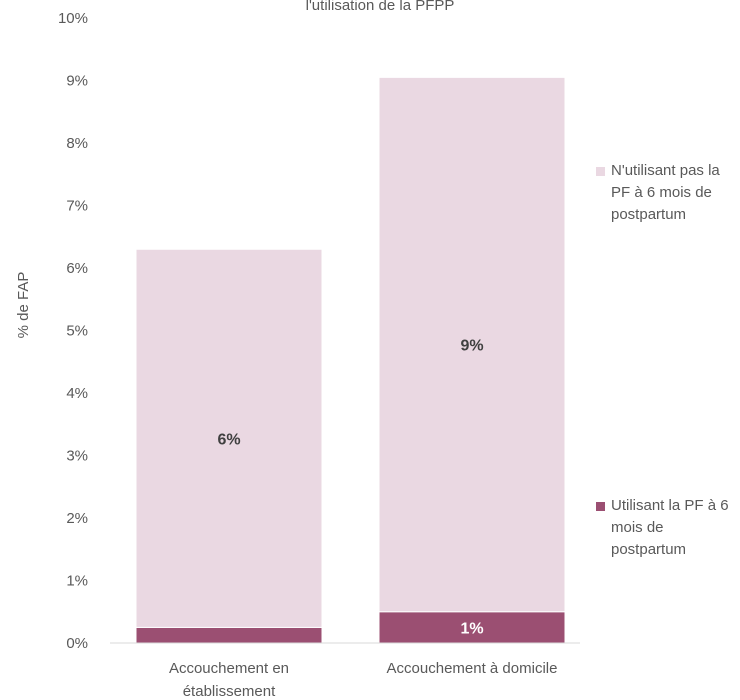 The image size is (740, 700). What do you see at coordinates (77, 393) in the screenshot?
I see `y-tick-label: 4%` at bounding box center [77, 393].